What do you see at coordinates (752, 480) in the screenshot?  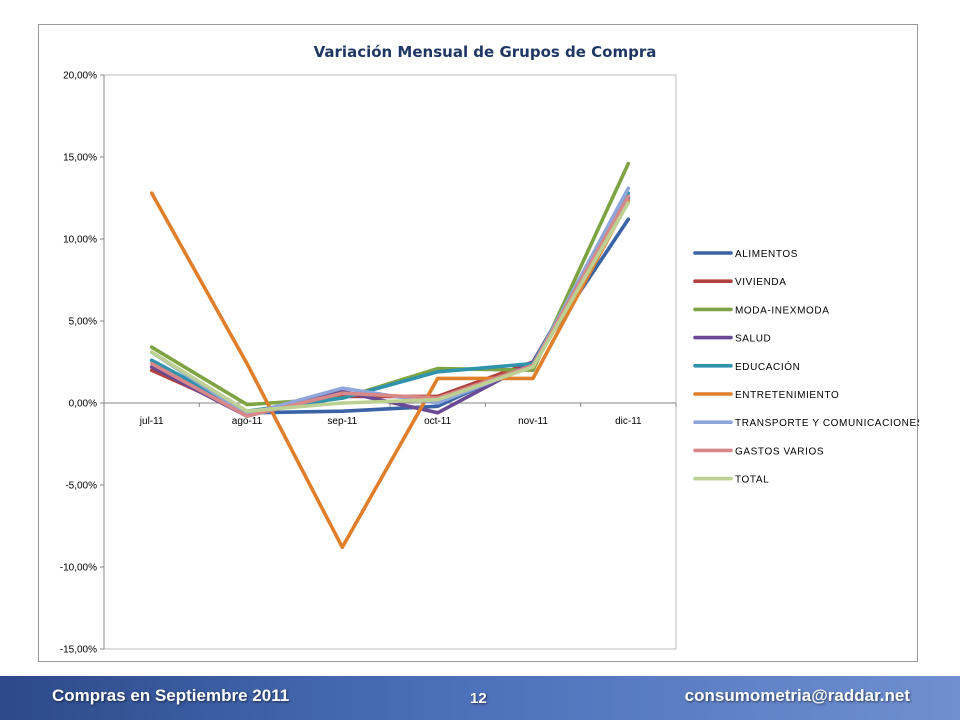 I see `legend-label: TOTAL` at bounding box center [752, 480].